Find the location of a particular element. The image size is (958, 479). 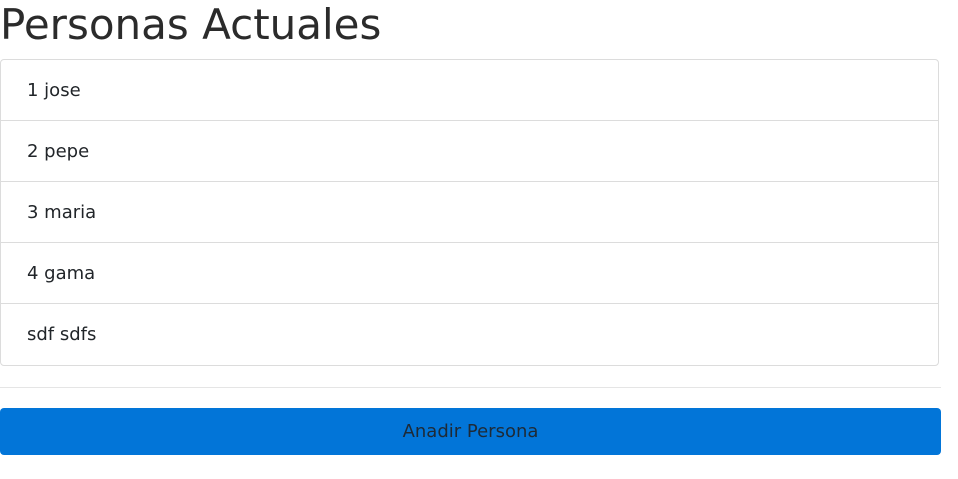

list-item: 2 pepe is located at coordinates (469, 151).